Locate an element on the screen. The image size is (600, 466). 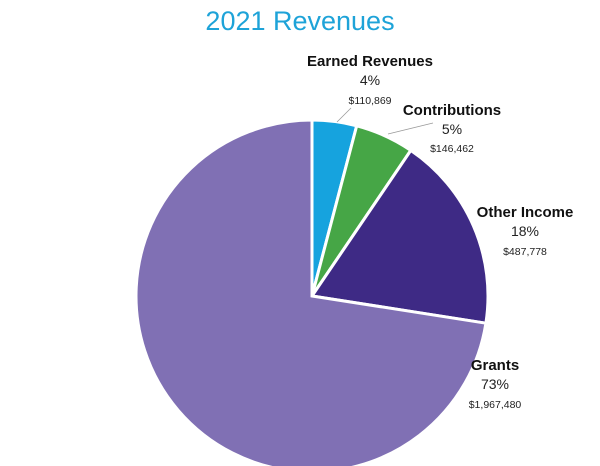
label-other-income: Other Income 18% $487,778 is located at coordinates (525, 231).